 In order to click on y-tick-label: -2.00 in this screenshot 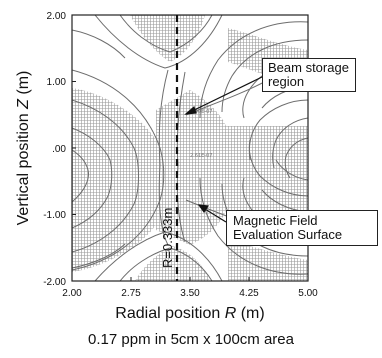, I will do `click(54, 282)`.